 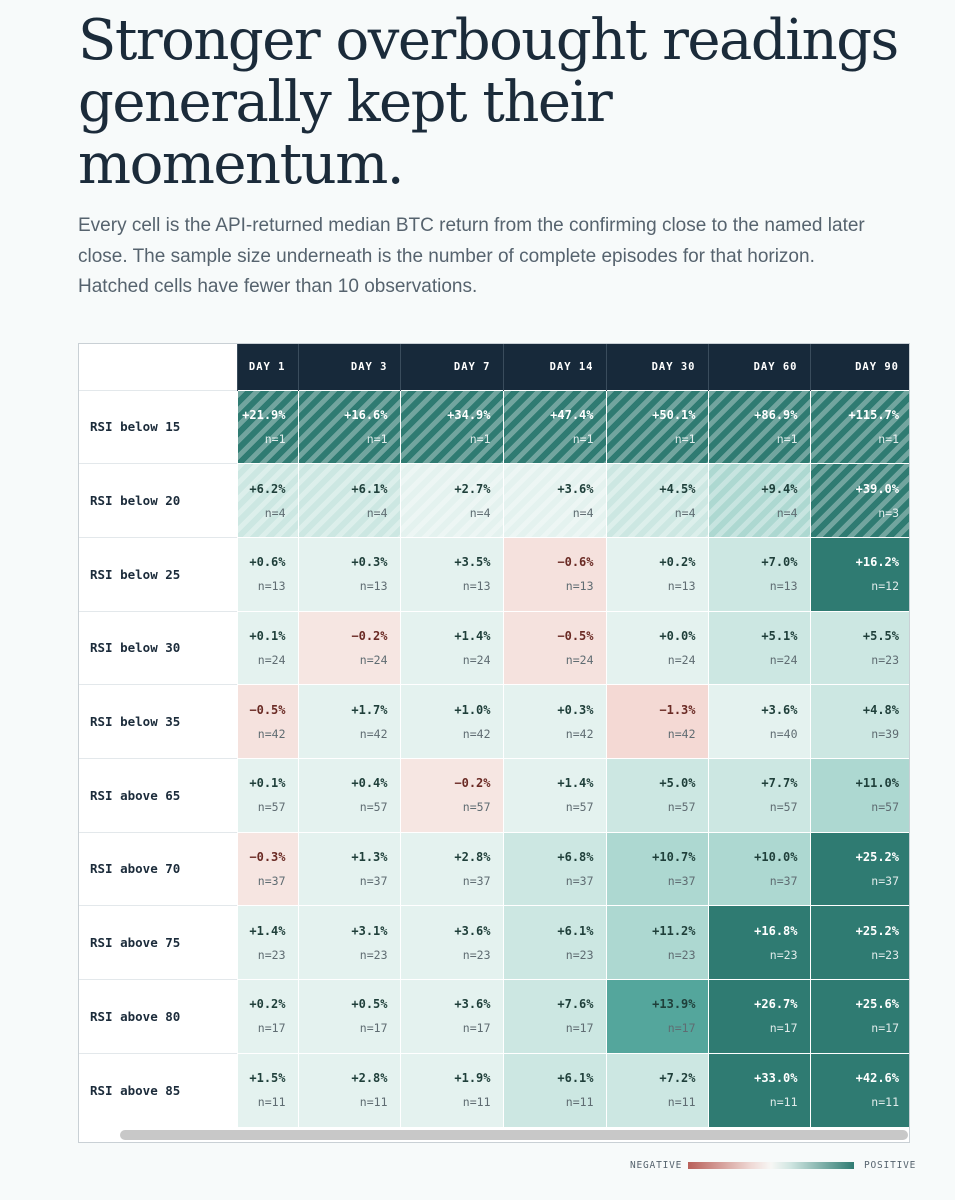 What do you see at coordinates (469, 414) in the screenshot?
I see `cell-value: +34.9%` at bounding box center [469, 414].